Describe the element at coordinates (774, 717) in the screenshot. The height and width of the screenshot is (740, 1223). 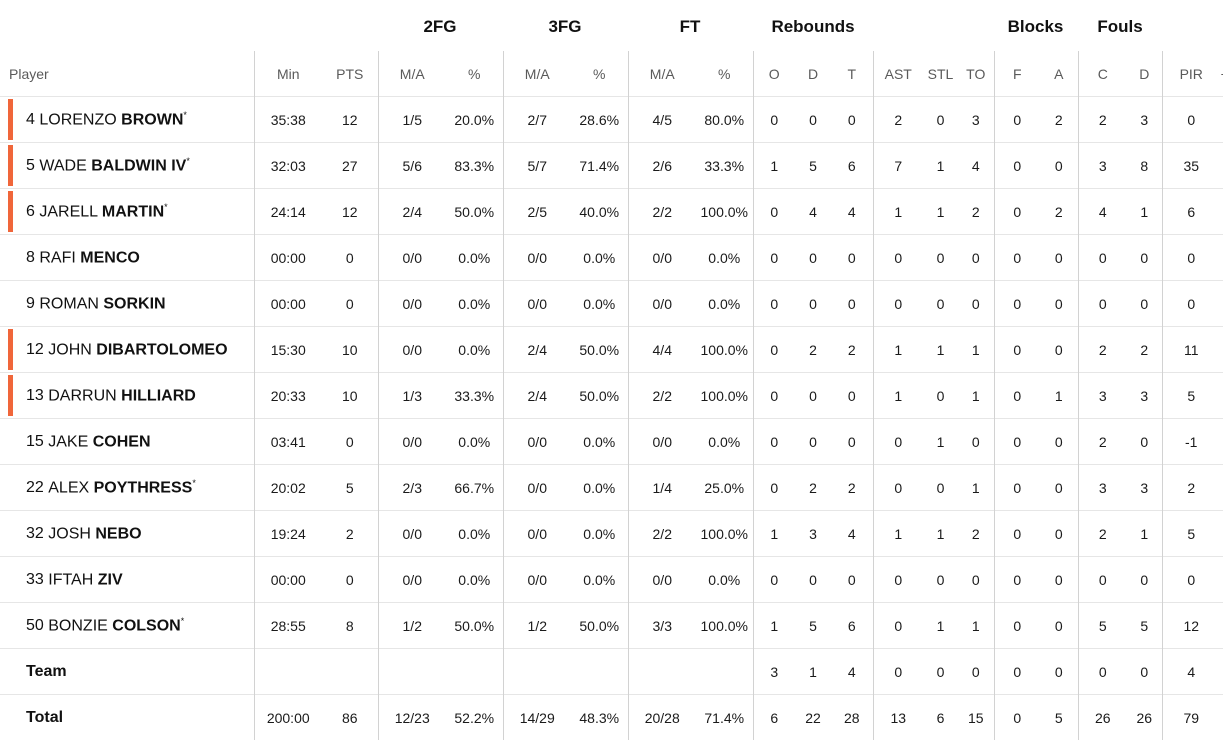
I see `stat-reb-o: 6` at that location.